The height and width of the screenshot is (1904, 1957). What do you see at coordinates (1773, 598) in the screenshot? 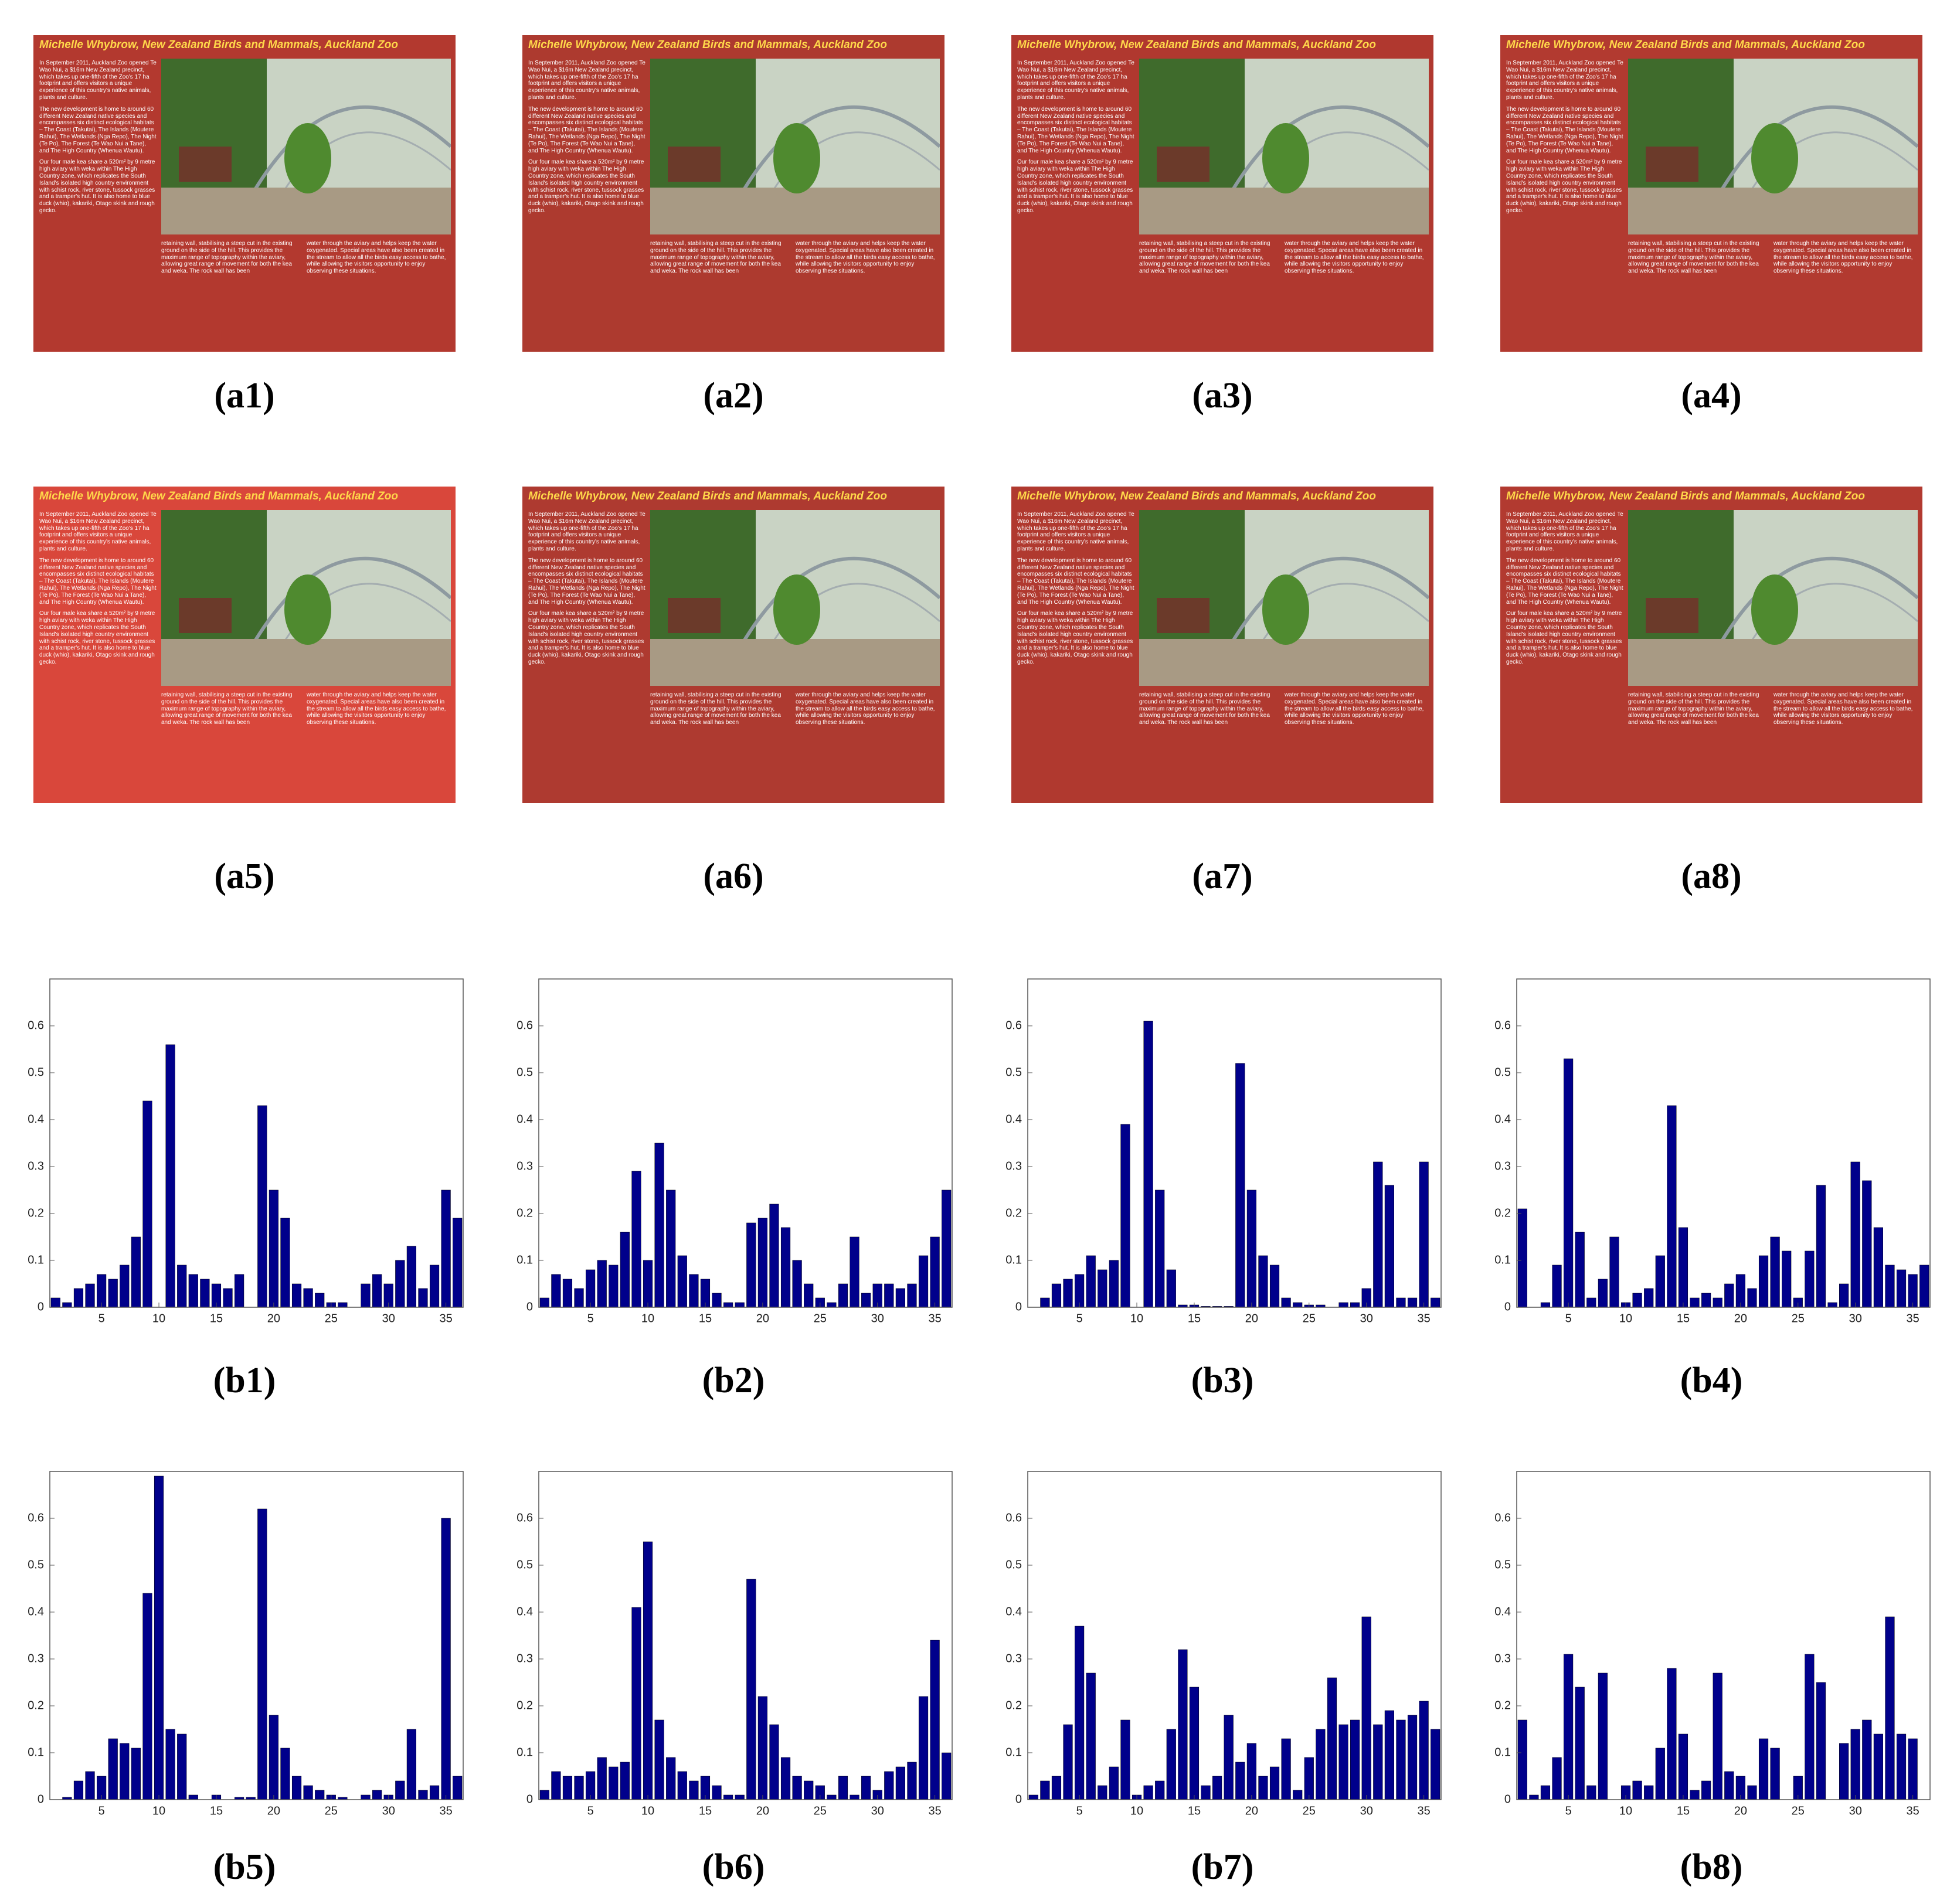
I see `poster-photo` at bounding box center [1773, 598].